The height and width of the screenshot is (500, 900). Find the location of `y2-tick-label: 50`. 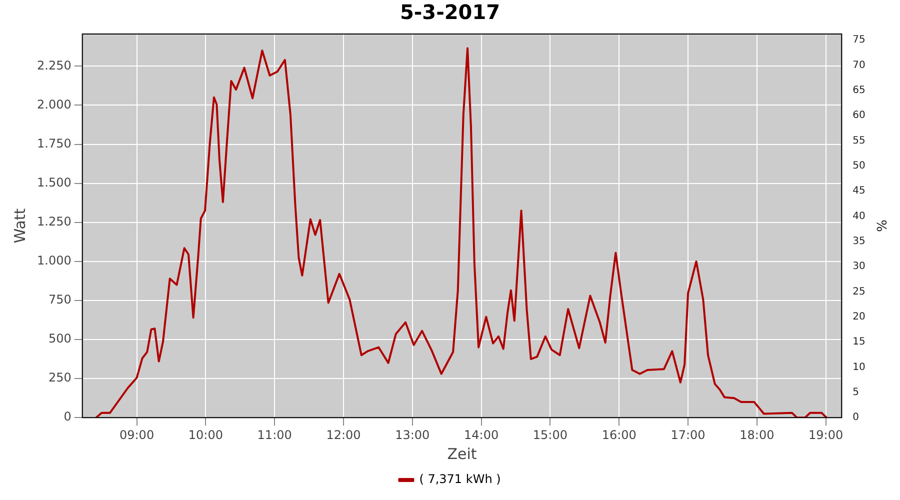

y2-tick-label: 50 is located at coordinates (859, 166).